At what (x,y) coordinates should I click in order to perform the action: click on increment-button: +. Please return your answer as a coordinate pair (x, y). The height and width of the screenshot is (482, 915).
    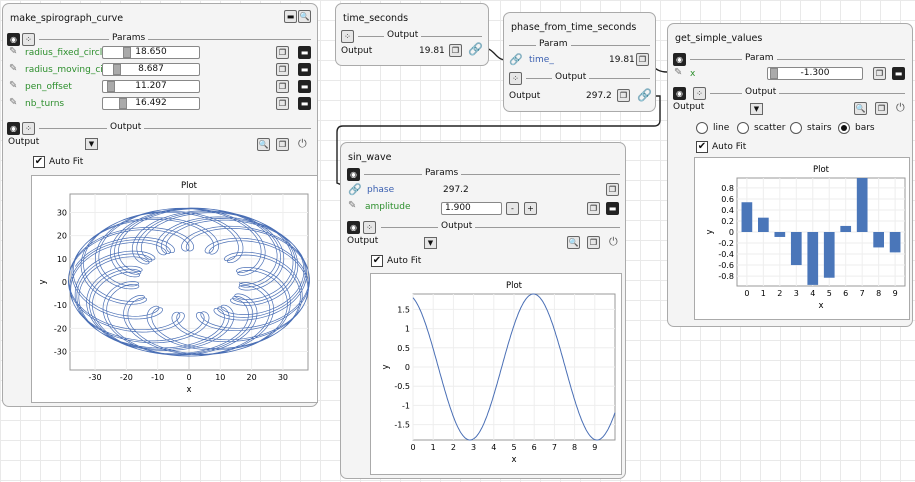
    Looking at the image, I should click on (530, 208).